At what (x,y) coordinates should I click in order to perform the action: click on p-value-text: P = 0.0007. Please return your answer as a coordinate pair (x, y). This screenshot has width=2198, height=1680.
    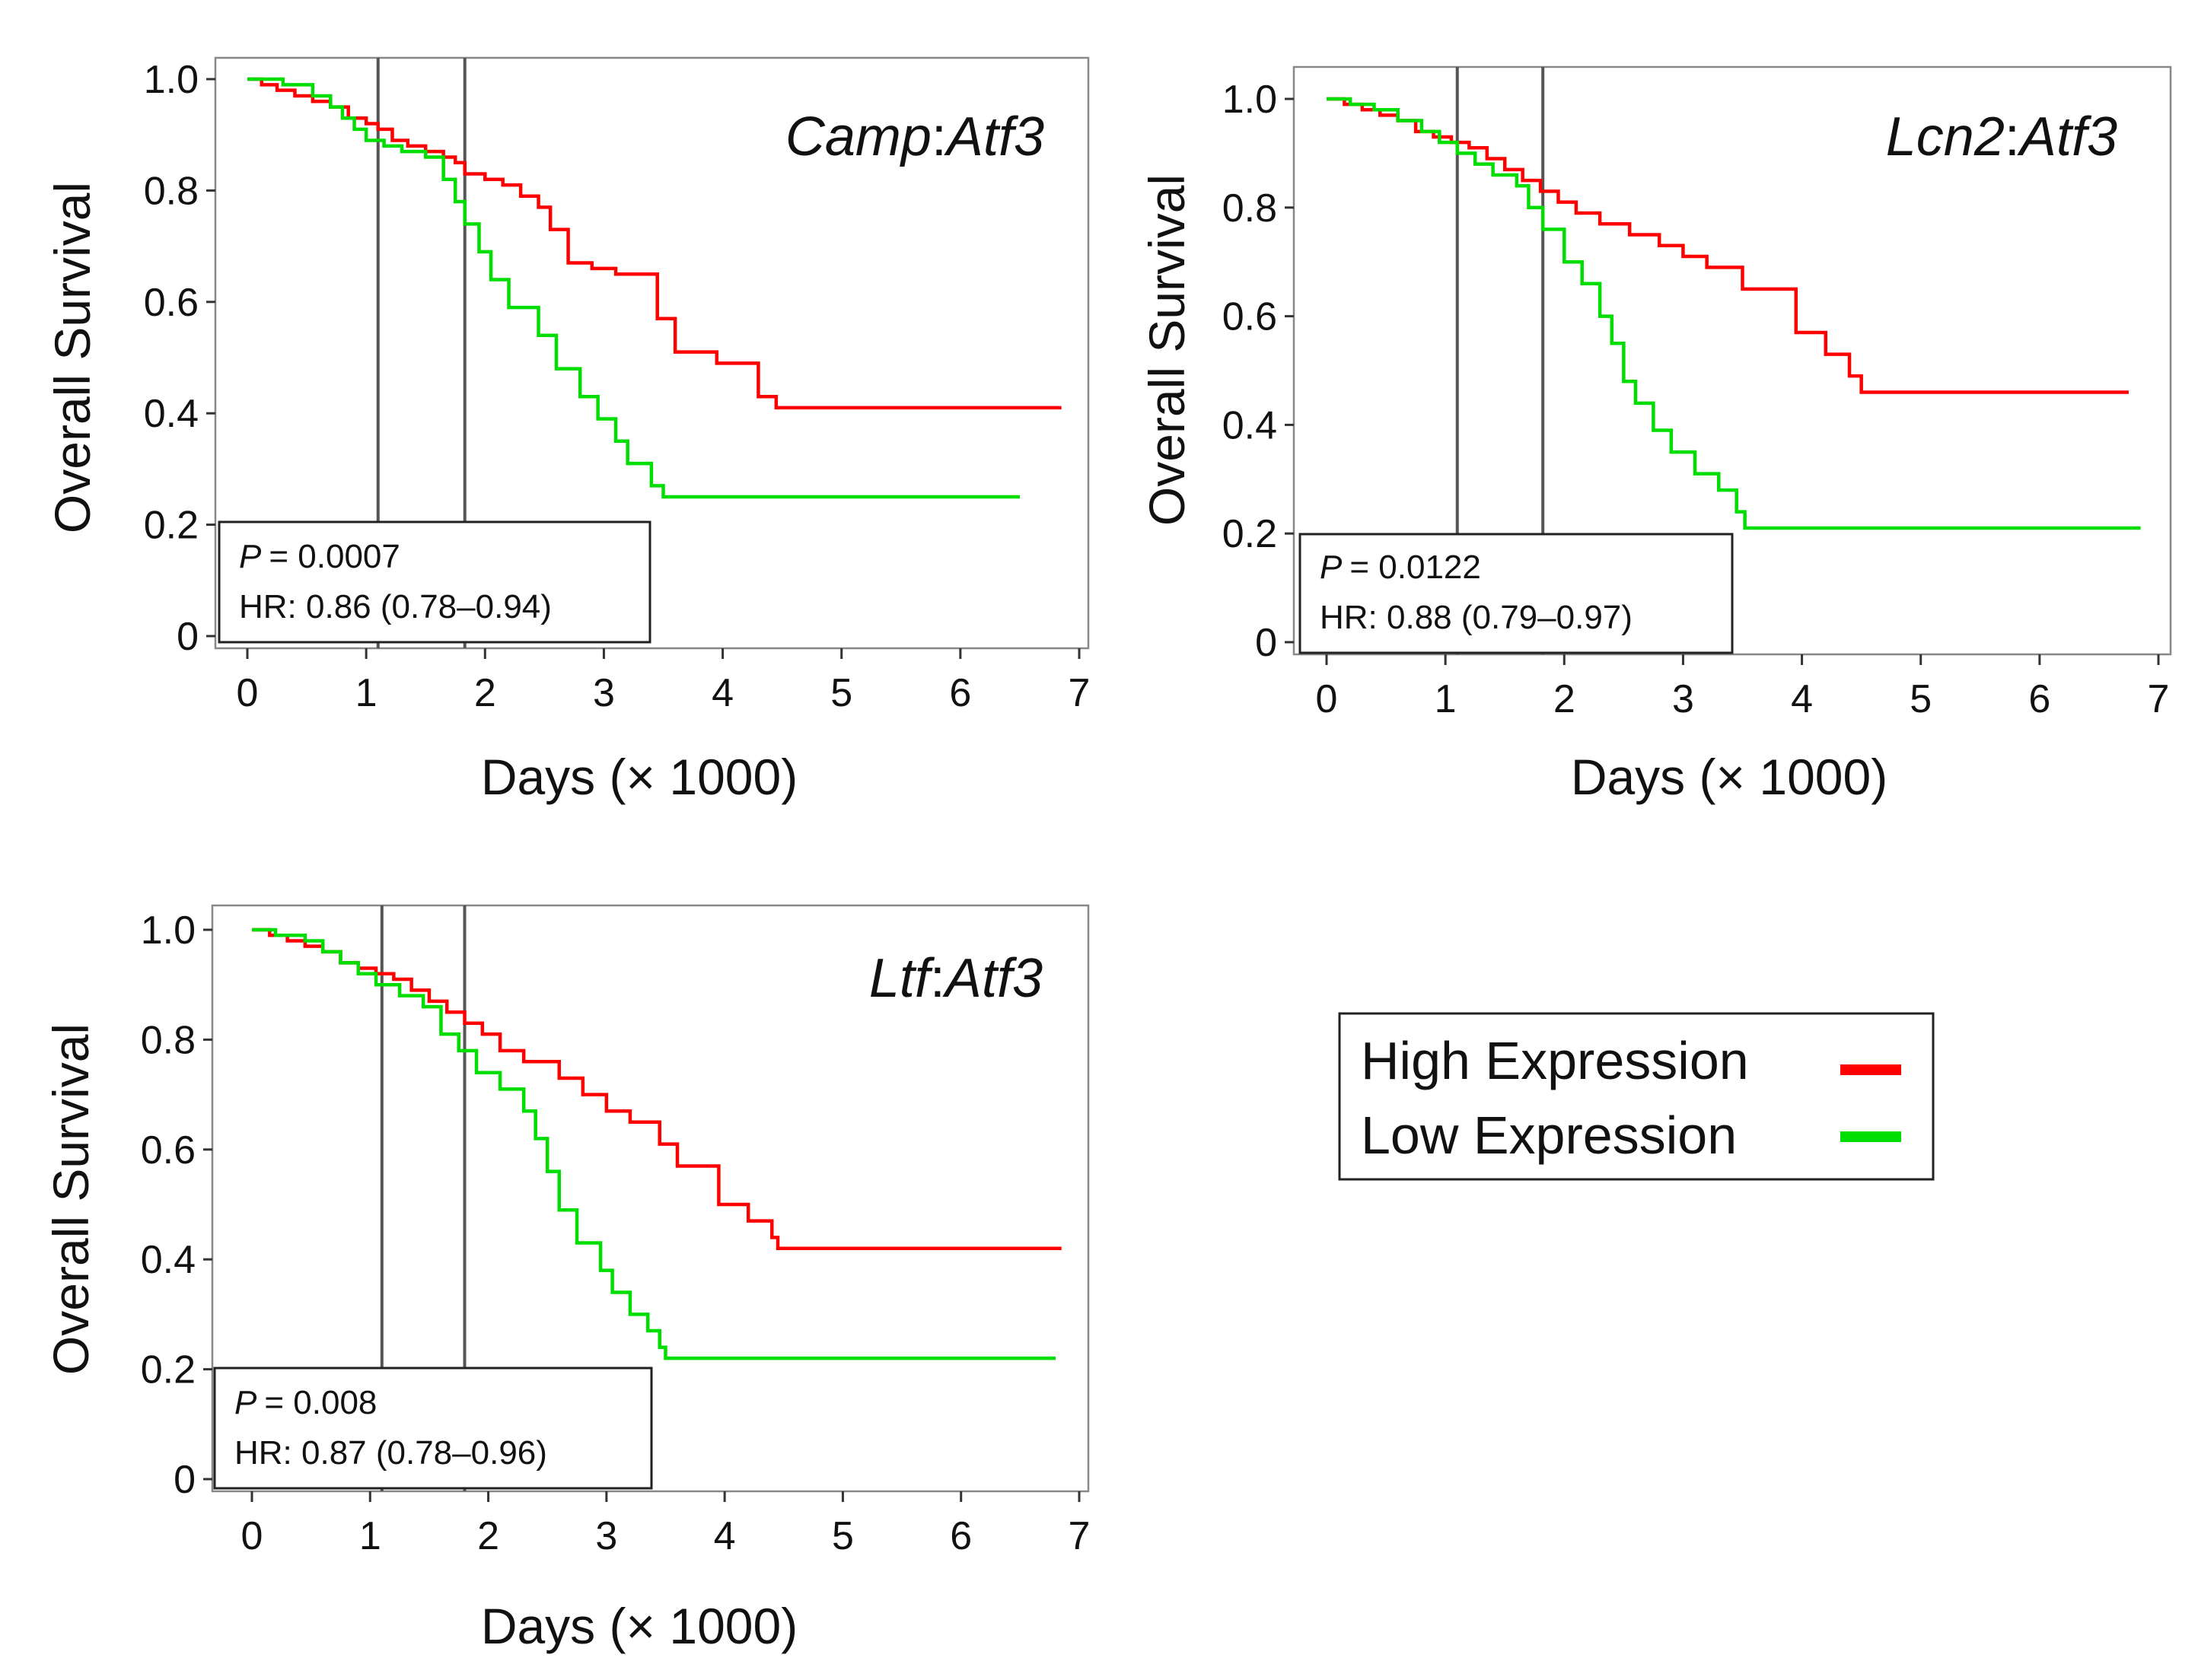
    Looking at the image, I should click on (319, 556).